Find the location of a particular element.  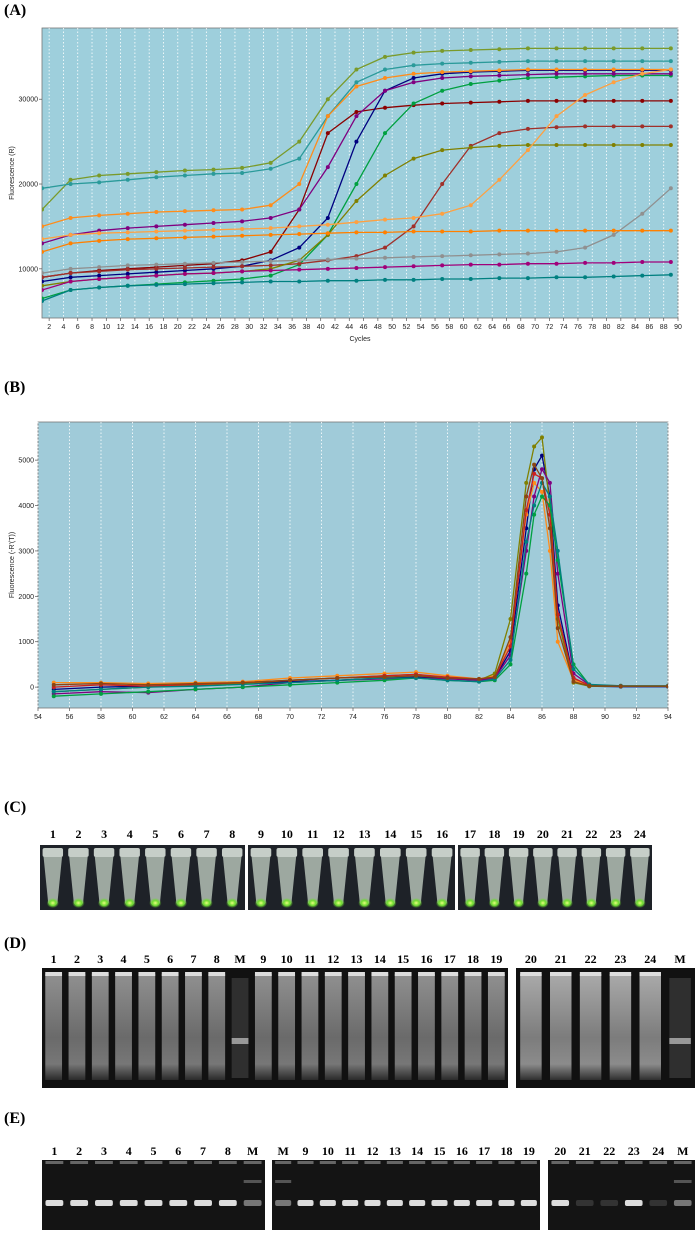

lane-label: 13 is located at coordinates (357, 959).